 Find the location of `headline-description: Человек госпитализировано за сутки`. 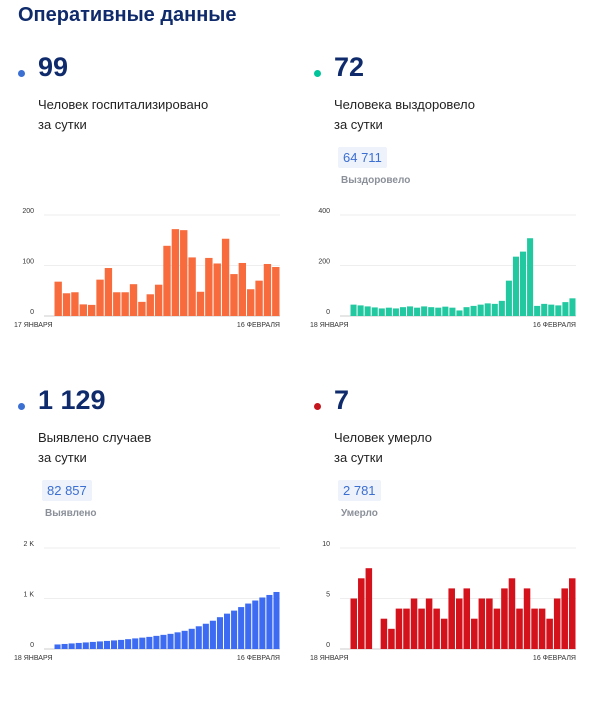

headline-description: Человек госпитализировано за сутки is located at coordinates (148, 115).